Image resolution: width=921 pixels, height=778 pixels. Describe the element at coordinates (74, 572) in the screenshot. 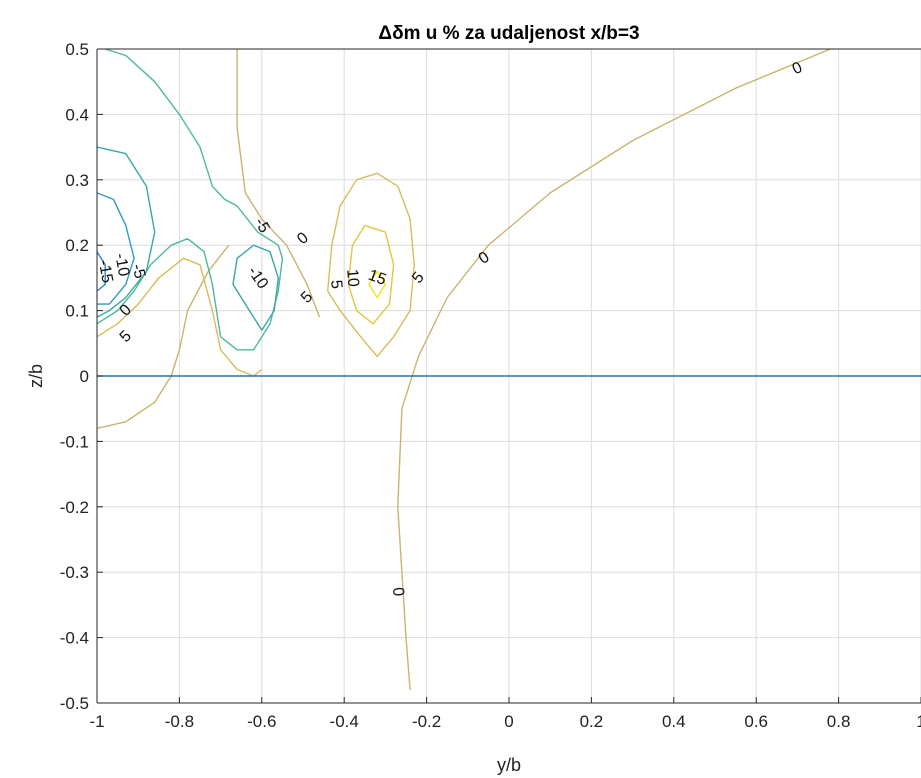

I see `y-tick-label: -0.3` at that location.